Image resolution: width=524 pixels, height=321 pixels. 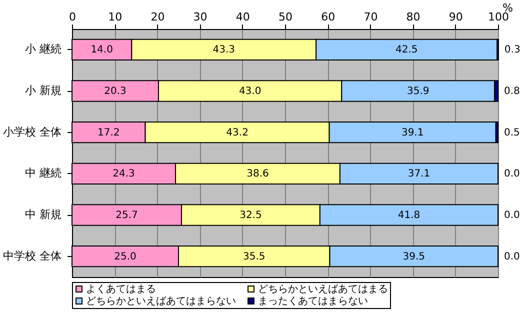 I want to click on data-label: 43.0, so click(x=250, y=91).